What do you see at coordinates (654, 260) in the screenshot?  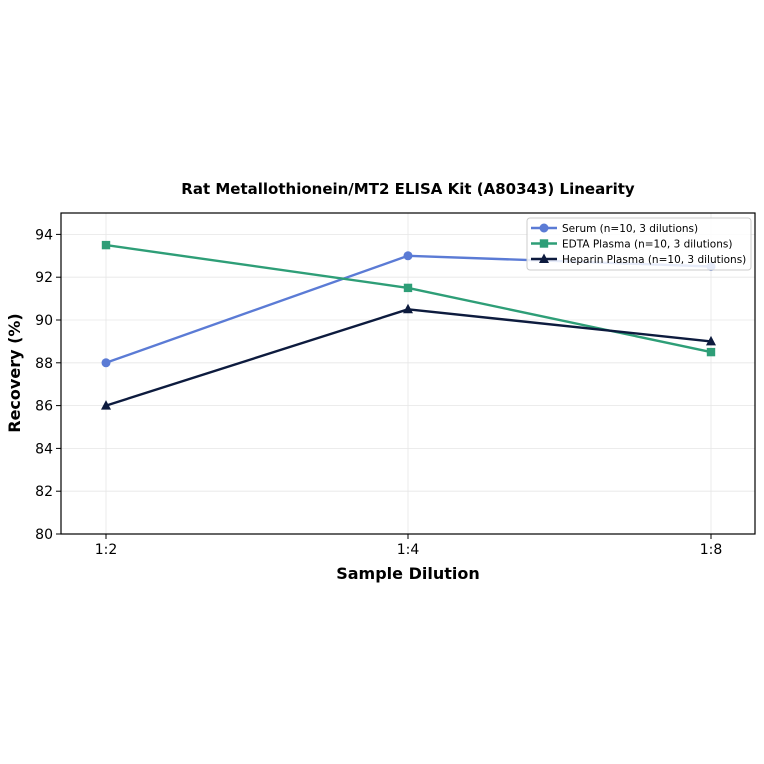 I see `legend-entry-label: Heparin Plasma (n=10, 3 dilutions)` at bounding box center [654, 260].